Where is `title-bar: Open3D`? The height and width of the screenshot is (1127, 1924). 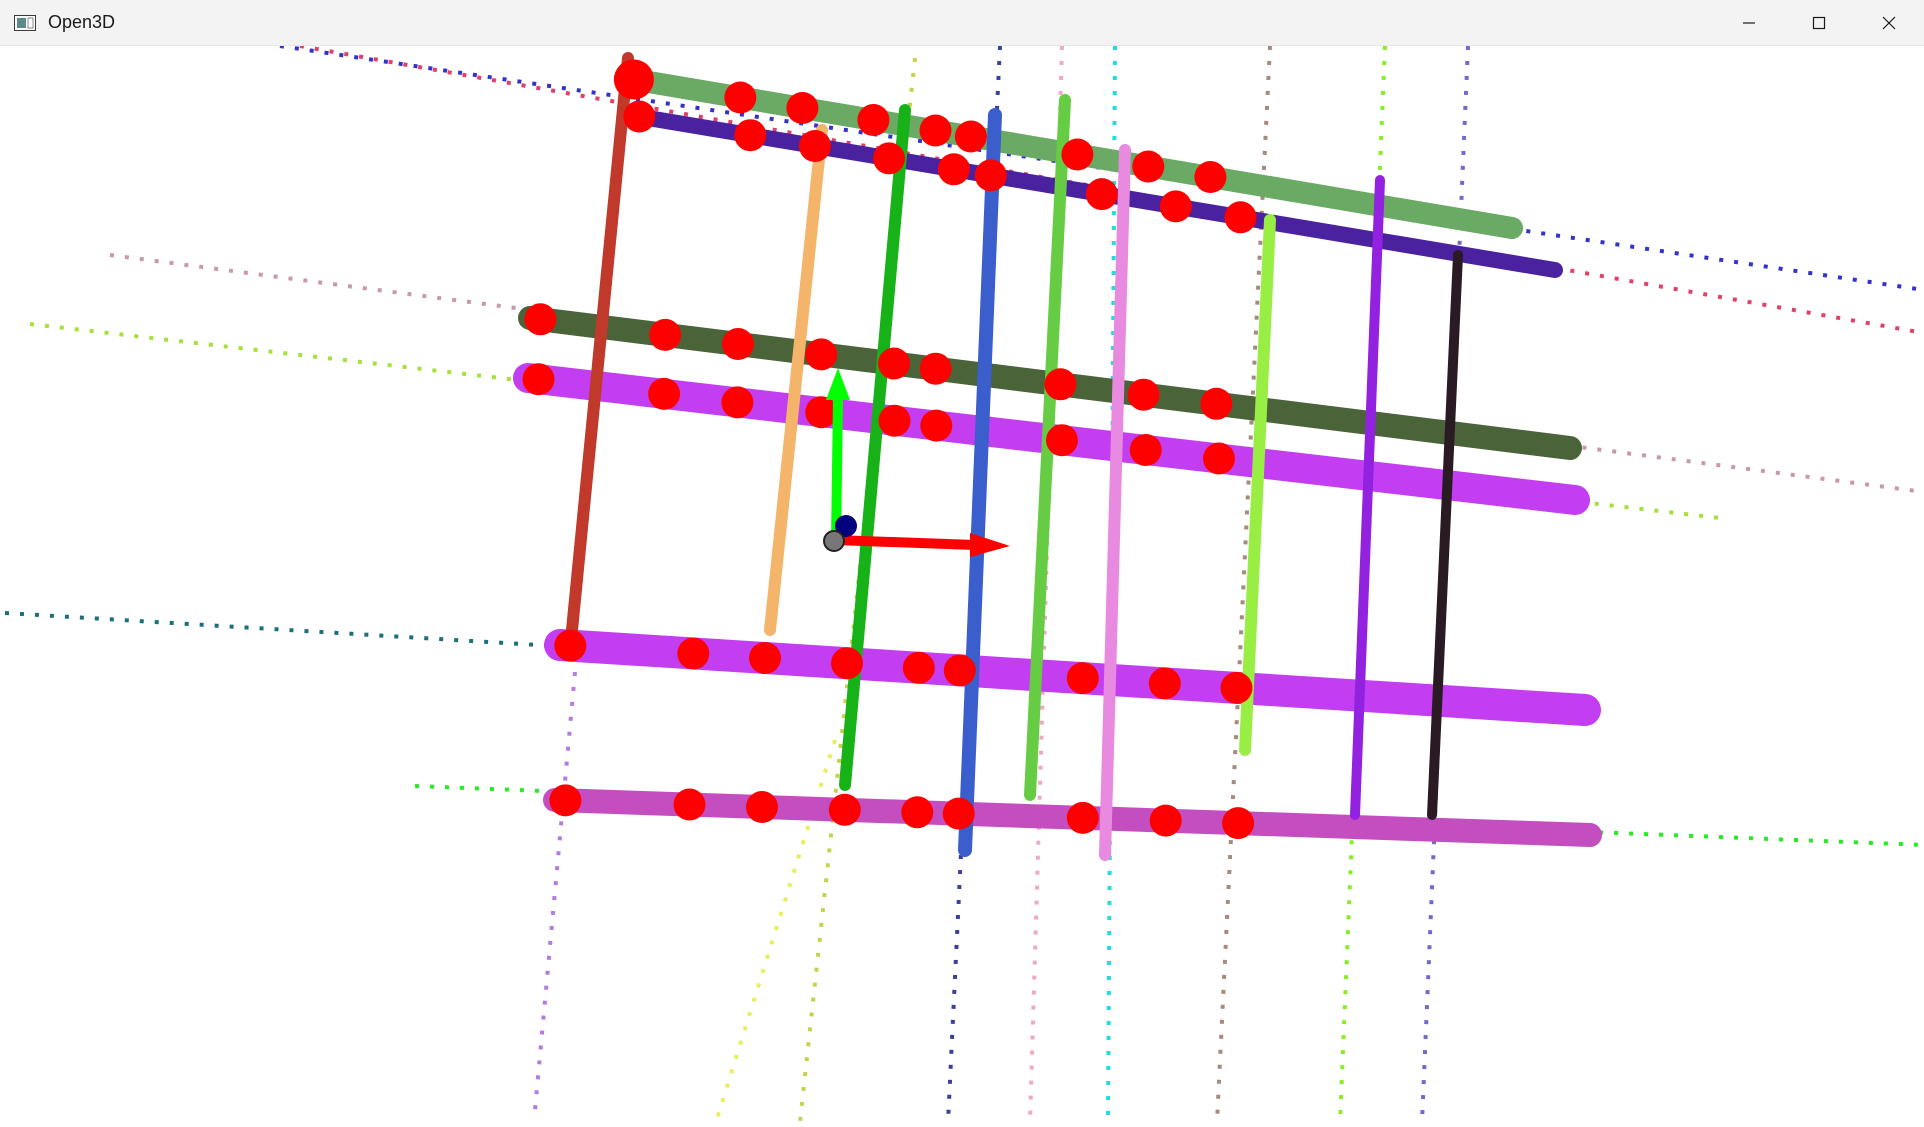 title-bar: Open3D is located at coordinates (962, 23).